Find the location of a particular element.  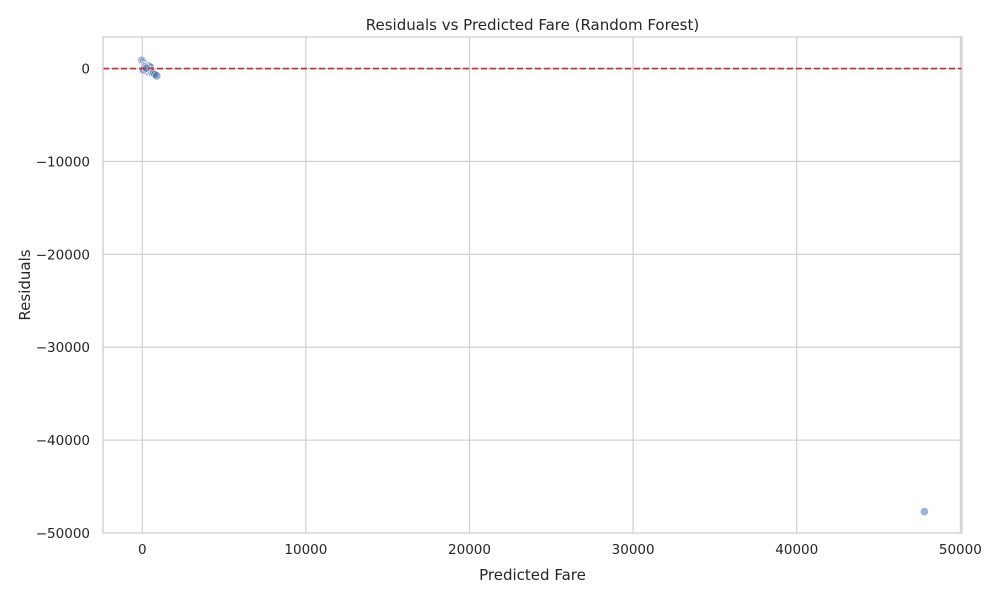

y-tick-label: −50000 is located at coordinates (63, 534).